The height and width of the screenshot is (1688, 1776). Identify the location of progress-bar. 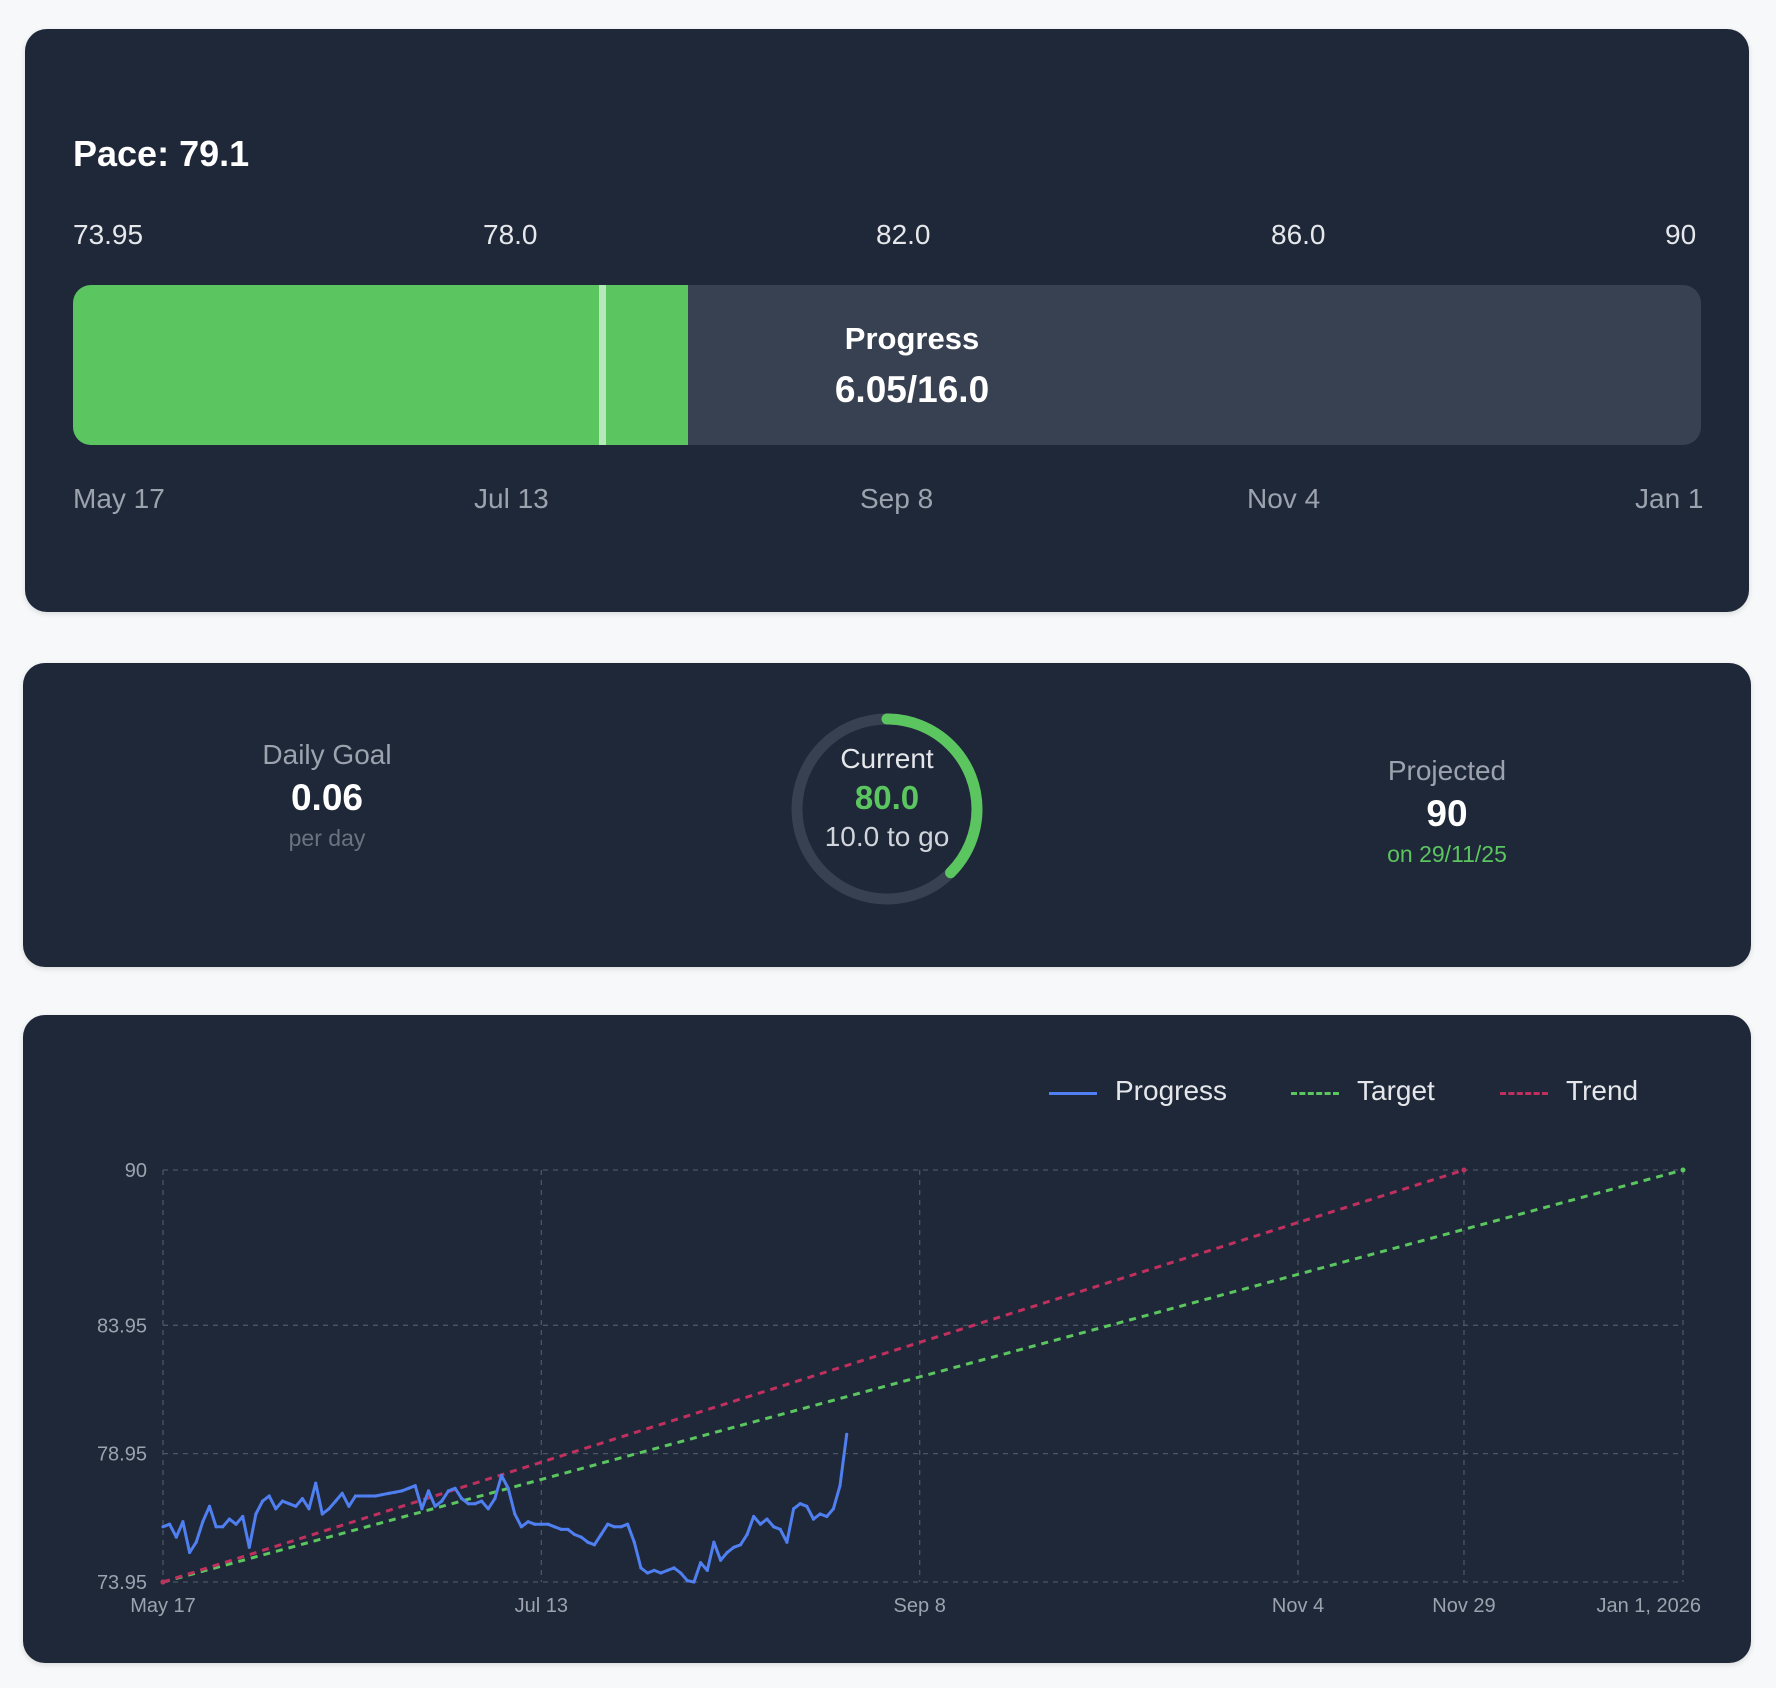
(887, 365).